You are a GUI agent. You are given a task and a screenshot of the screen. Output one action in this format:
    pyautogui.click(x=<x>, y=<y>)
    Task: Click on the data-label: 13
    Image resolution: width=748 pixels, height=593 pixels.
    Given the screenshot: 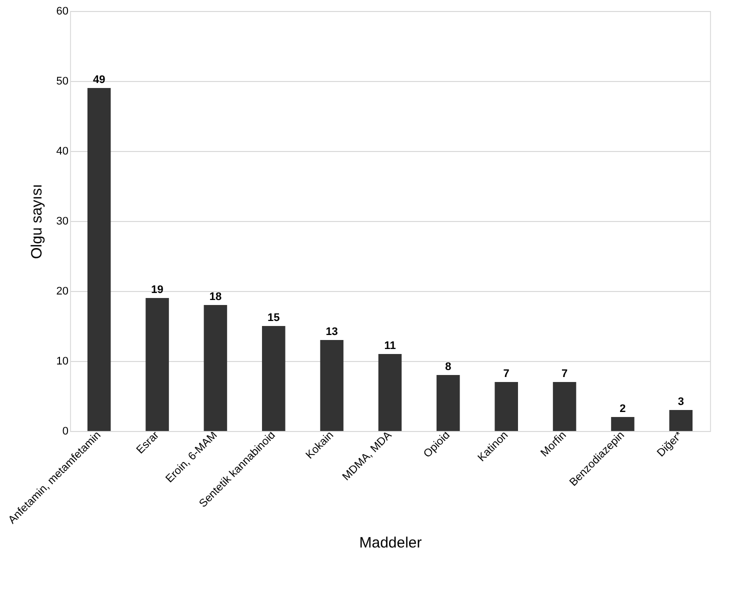 What is the action you would take?
    pyautogui.click(x=332, y=332)
    